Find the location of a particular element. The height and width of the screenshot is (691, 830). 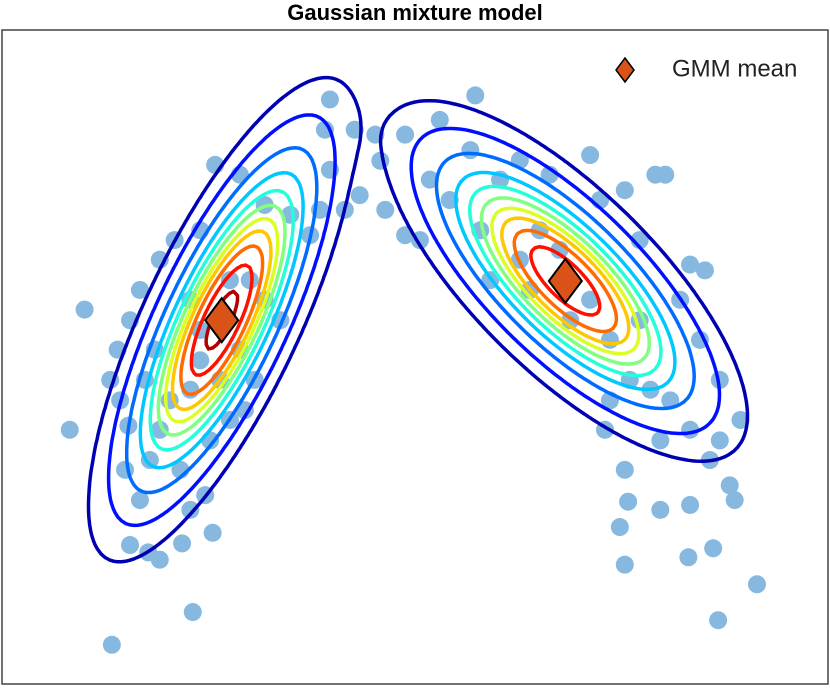

legend-label: GMM mean is located at coordinates (734, 68).